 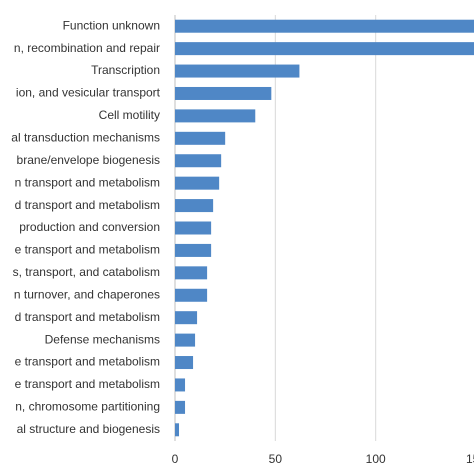 What do you see at coordinates (470, 459) in the screenshot?
I see `x-tick-label: 150` at bounding box center [470, 459].